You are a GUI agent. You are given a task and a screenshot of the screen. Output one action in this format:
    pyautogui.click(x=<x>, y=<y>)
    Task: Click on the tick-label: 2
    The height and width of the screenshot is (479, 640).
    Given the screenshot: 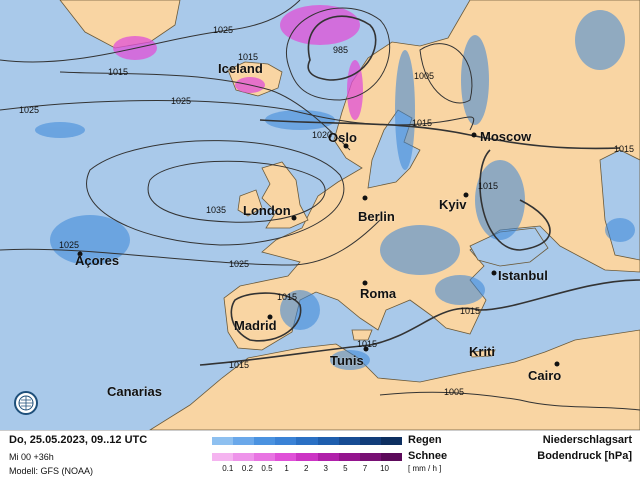 What is the action you would take?
    pyautogui.click(x=306, y=468)
    